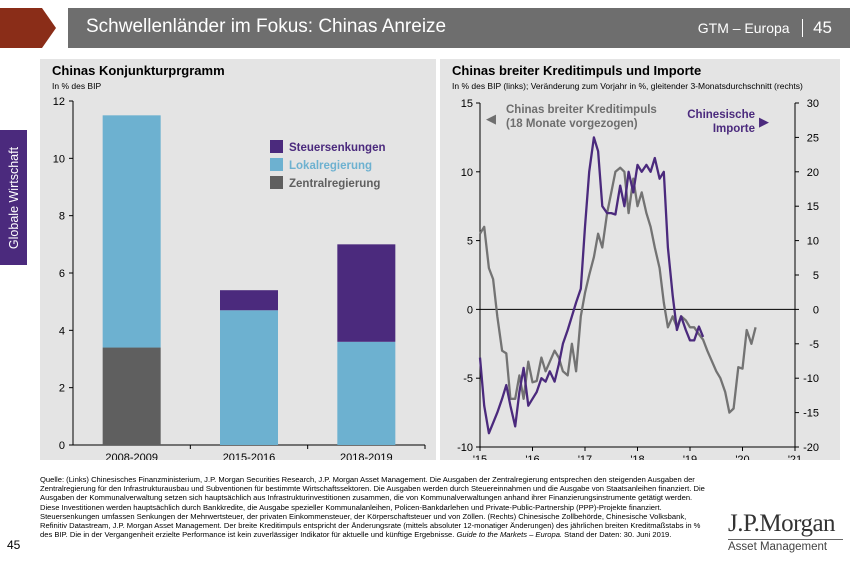 The image size is (850, 561). Describe the element at coordinates (572, 124) in the screenshot. I see `credit-impulse-label: (18 Monate vorgezogen)` at that location.